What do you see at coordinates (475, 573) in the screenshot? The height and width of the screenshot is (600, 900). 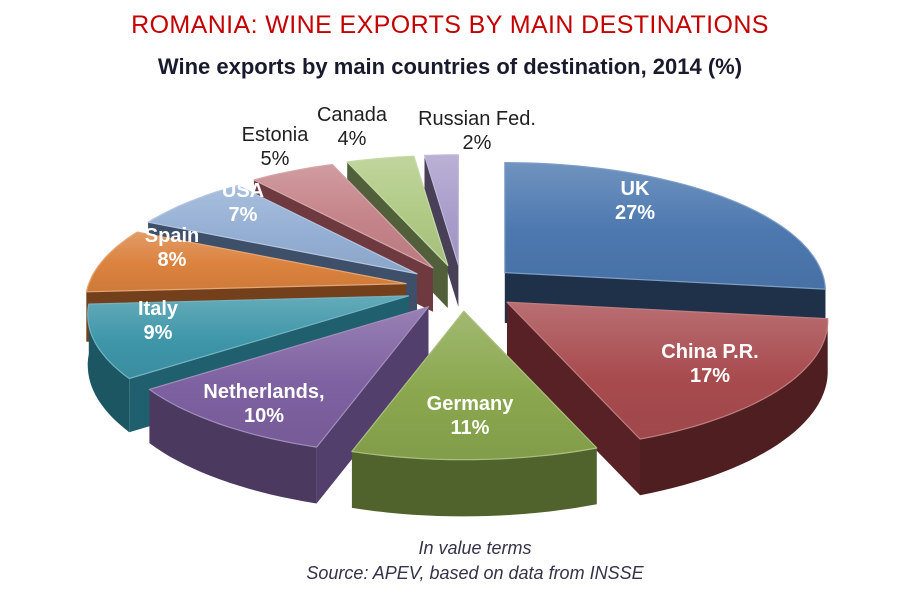 I see `footer-source: Source: APEV, based on data from INSSE` at bounding box center [475, 573].